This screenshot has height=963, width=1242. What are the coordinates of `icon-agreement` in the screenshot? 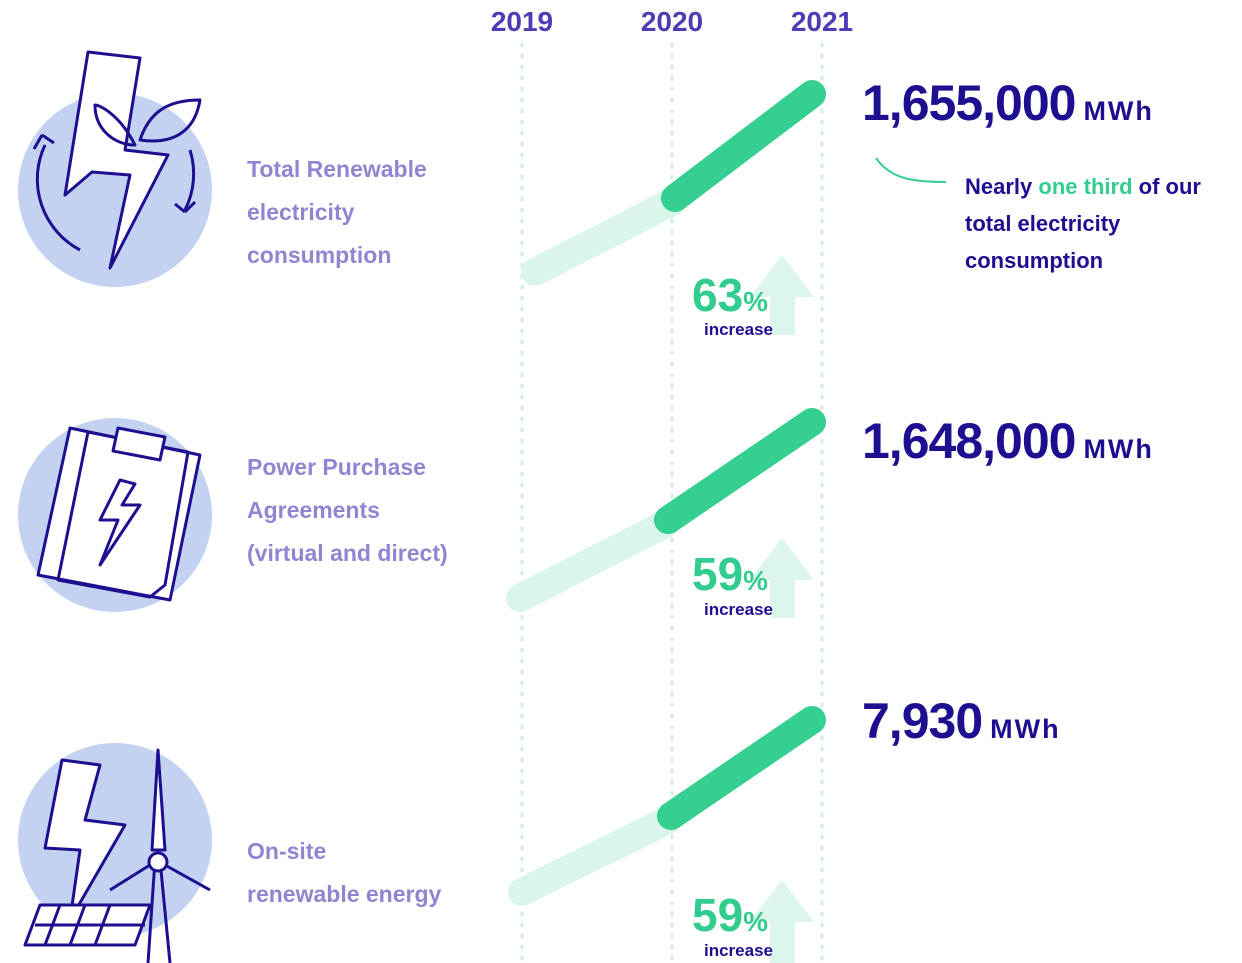 It's located at (115, 515).